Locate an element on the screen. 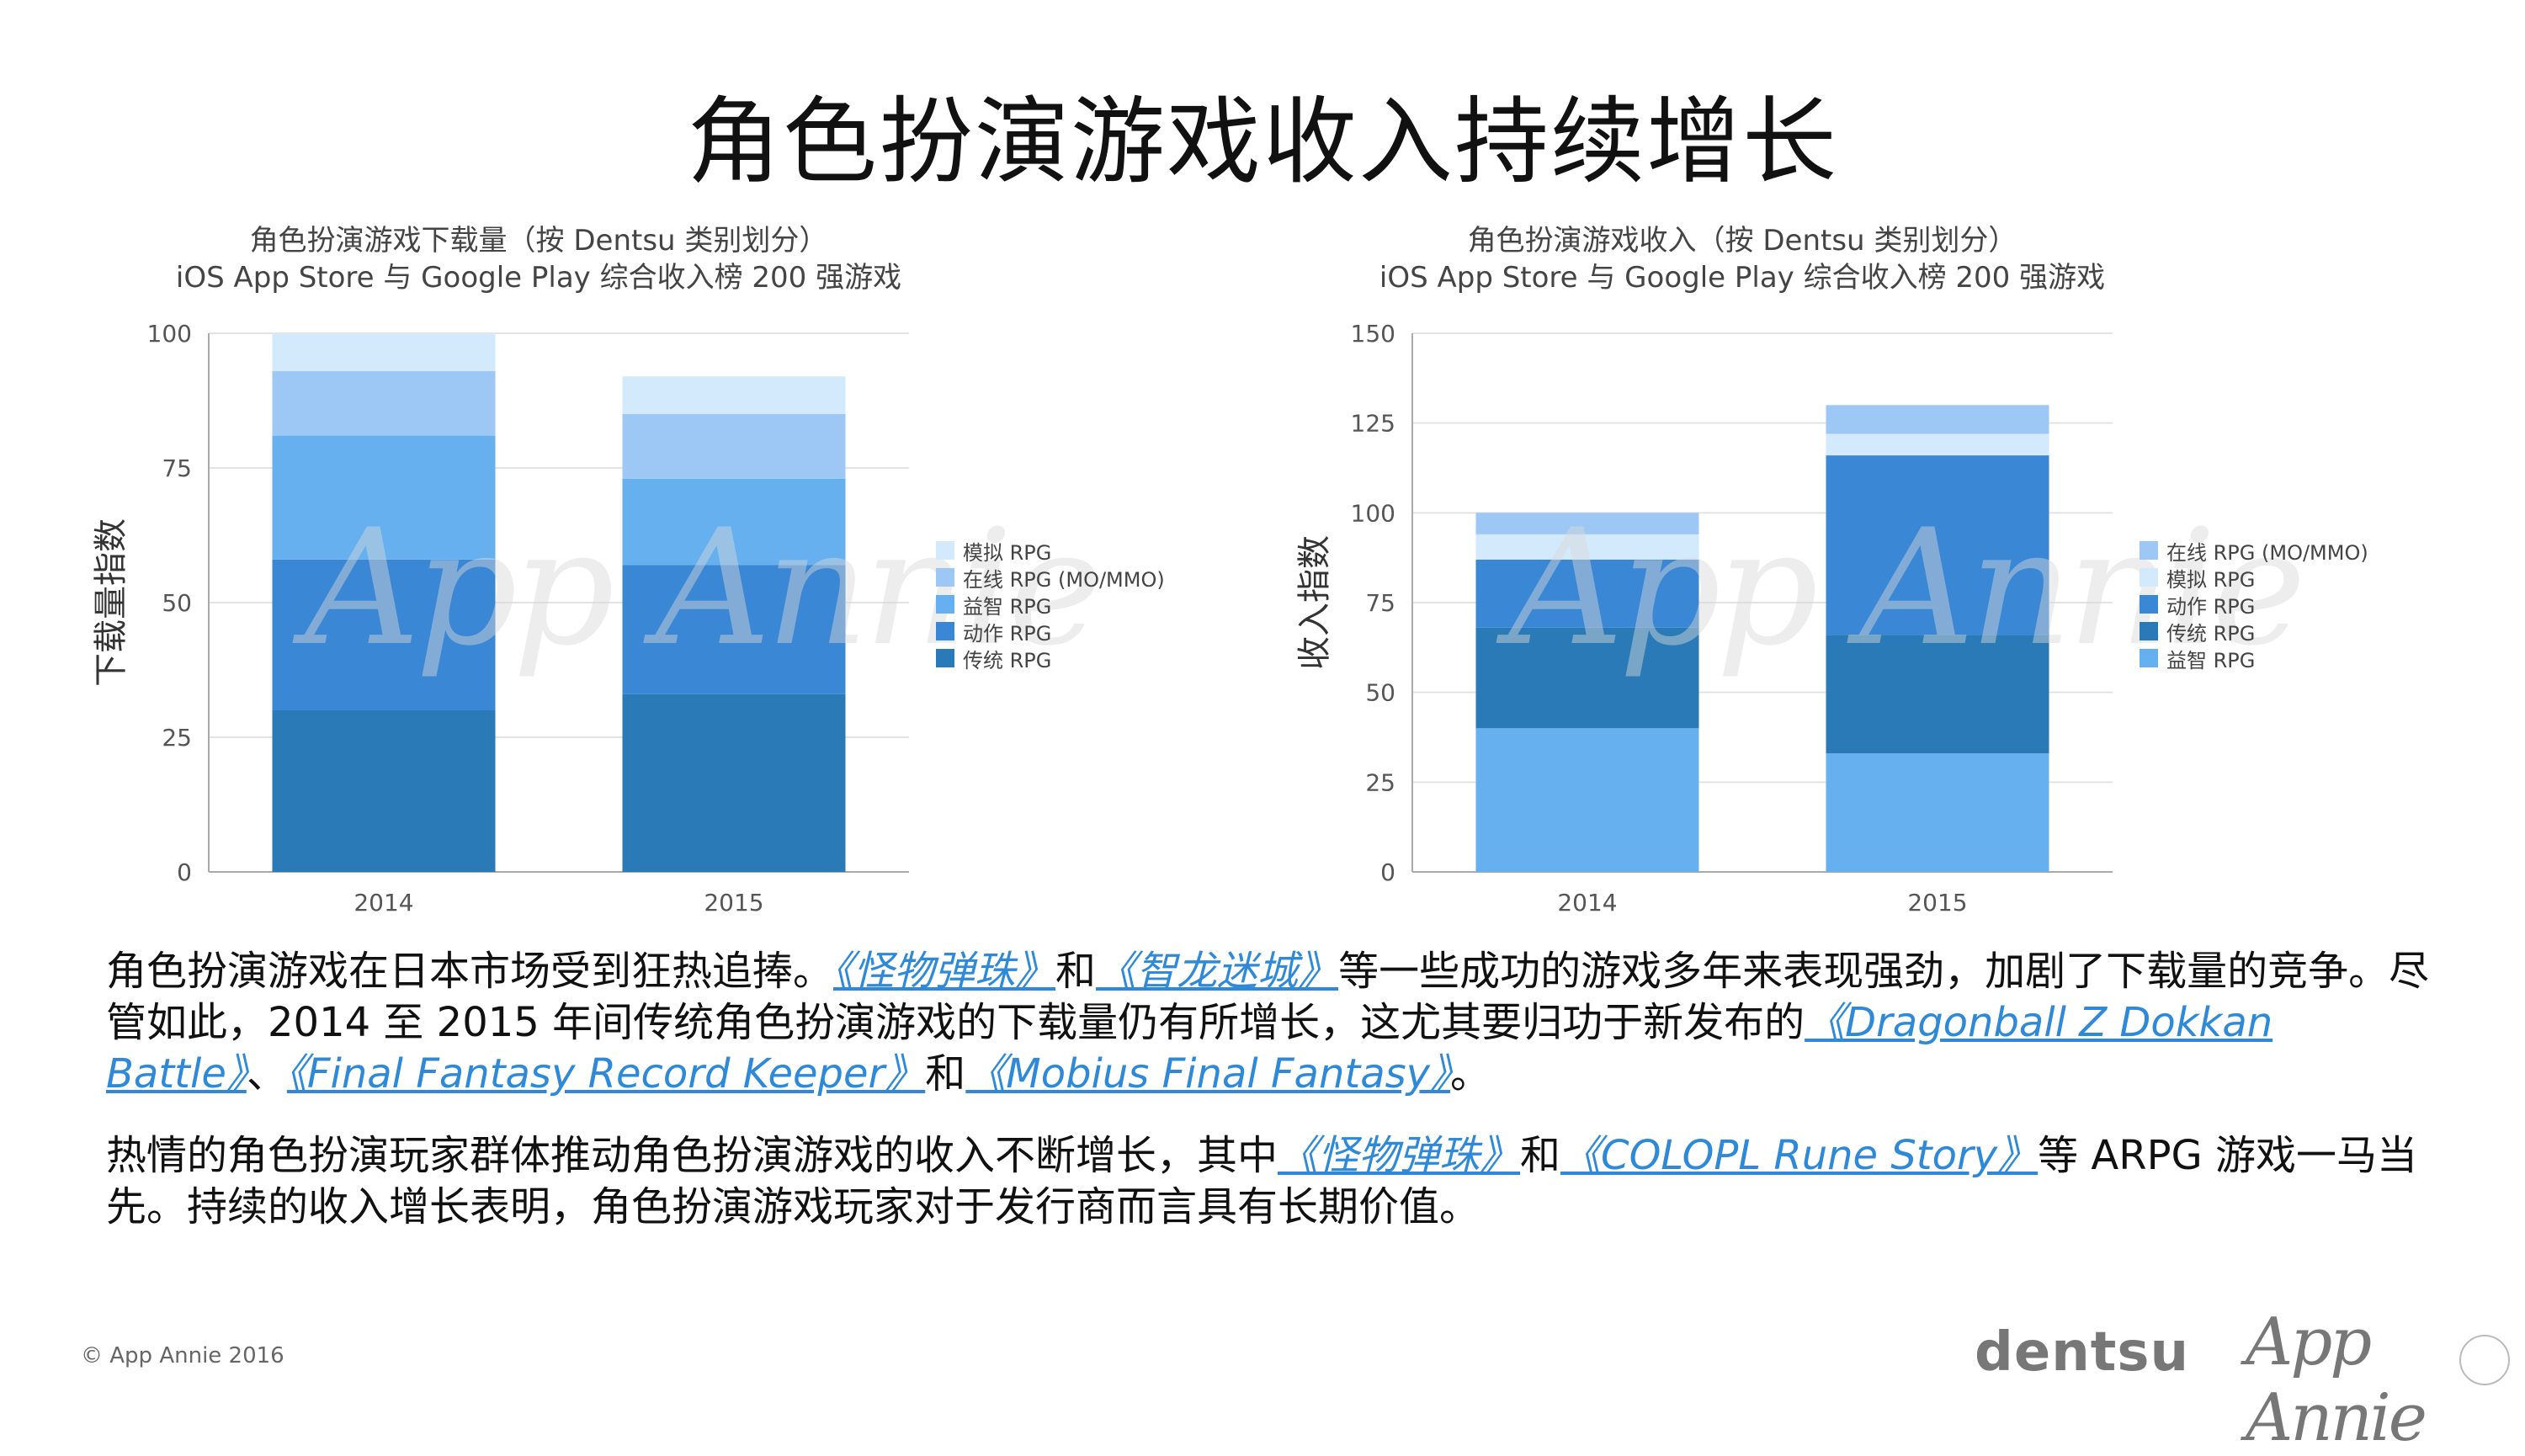  chart-legend: 模拟 RPG 在线 RPG (MO/MMO) 益智 RPG 动作 RPG 传统 RPG is located at coordinates (1050, 604).